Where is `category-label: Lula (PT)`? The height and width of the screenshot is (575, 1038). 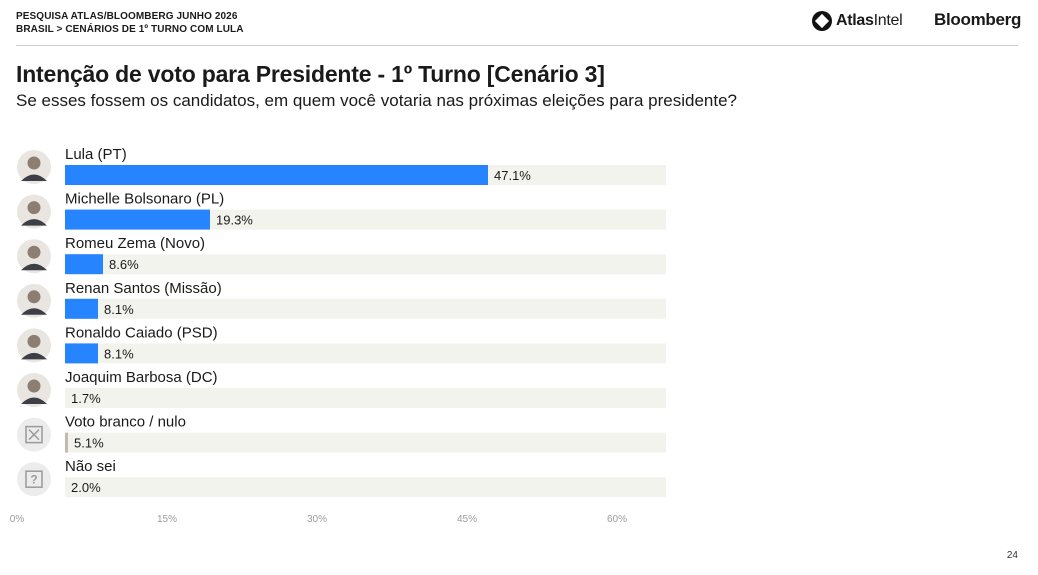 category-label: Lula (PT) is located at coordinates (96, 154).